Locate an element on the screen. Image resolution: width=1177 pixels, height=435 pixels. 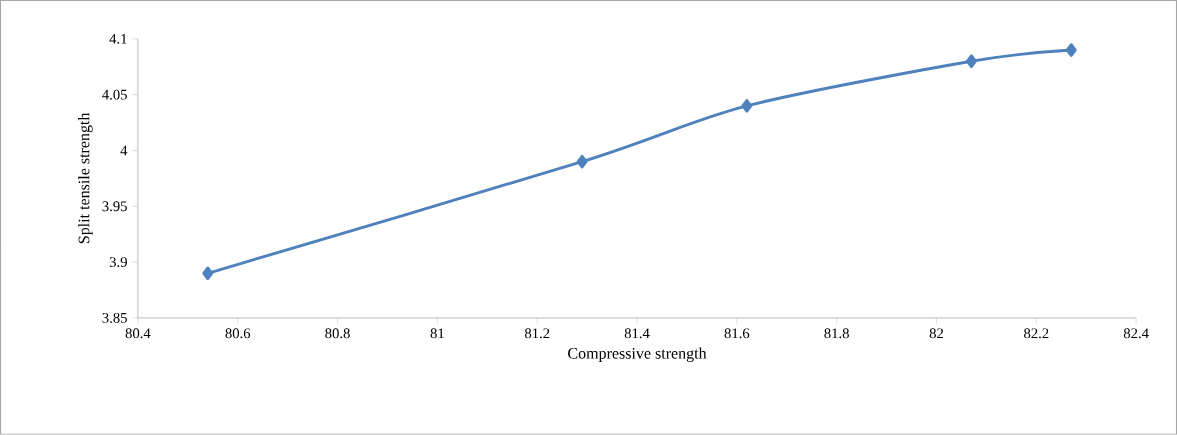
x-tick-label: 82 is located at coordinates (936, 333).